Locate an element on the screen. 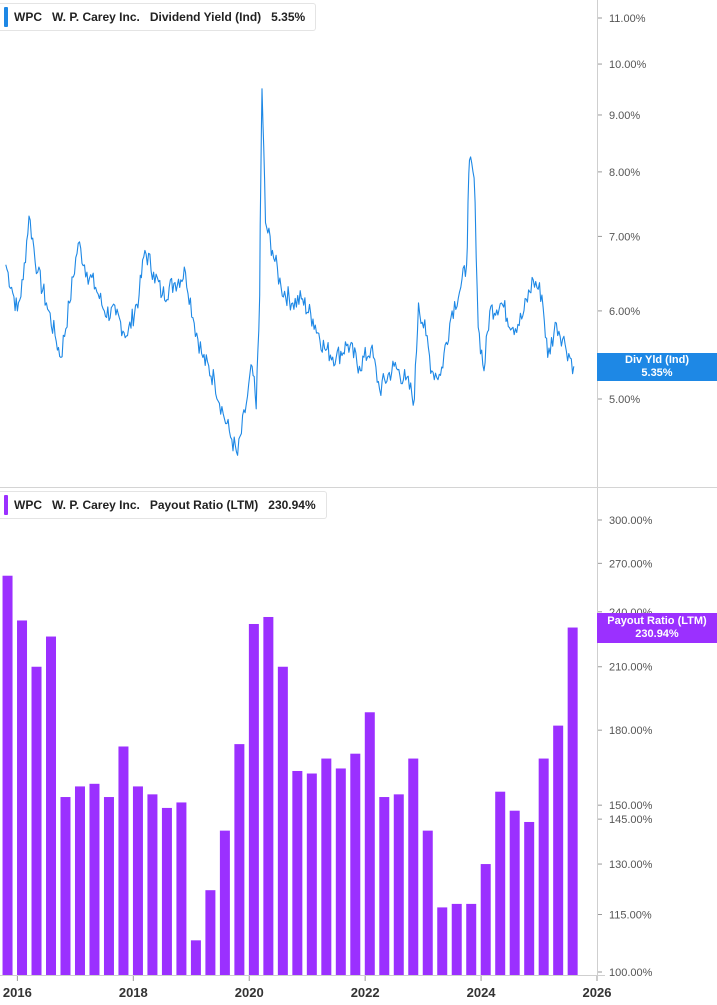  x-tick-label: 2024 is located at coordinates (482, 992).